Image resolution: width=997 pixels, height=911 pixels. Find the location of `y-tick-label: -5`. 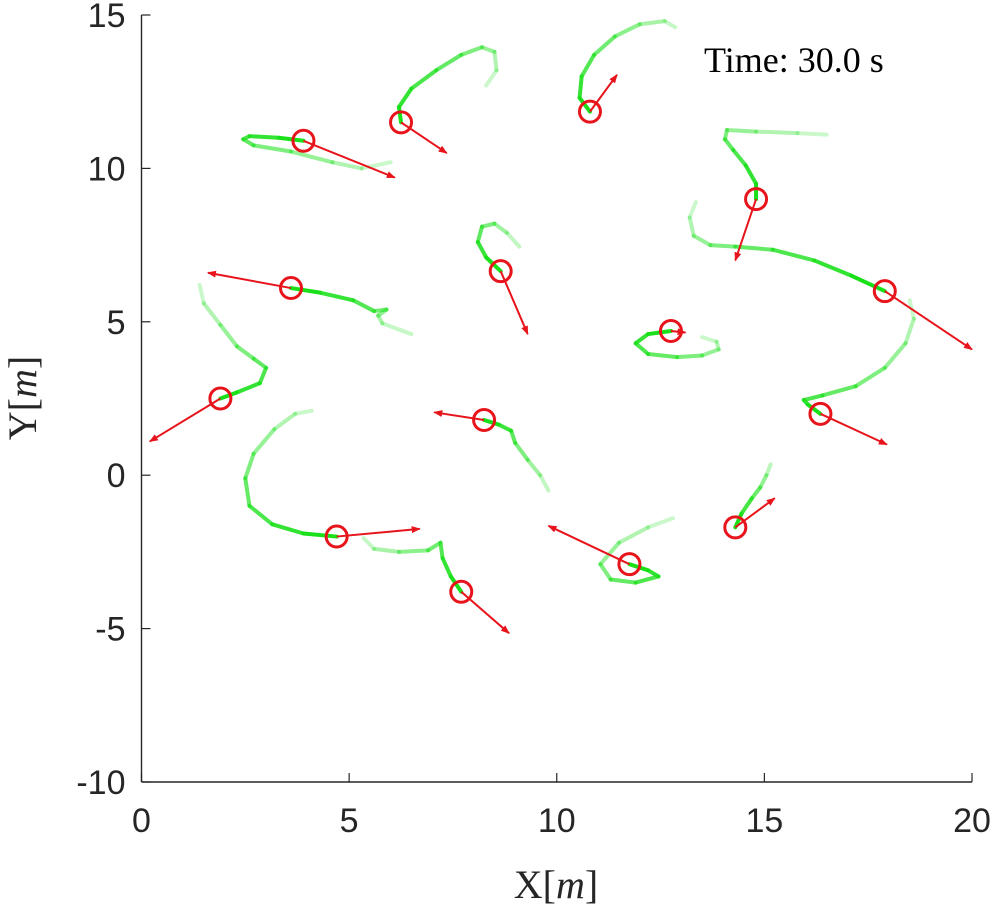

y-tick-label: -5 is located at coordinates (110, 630).